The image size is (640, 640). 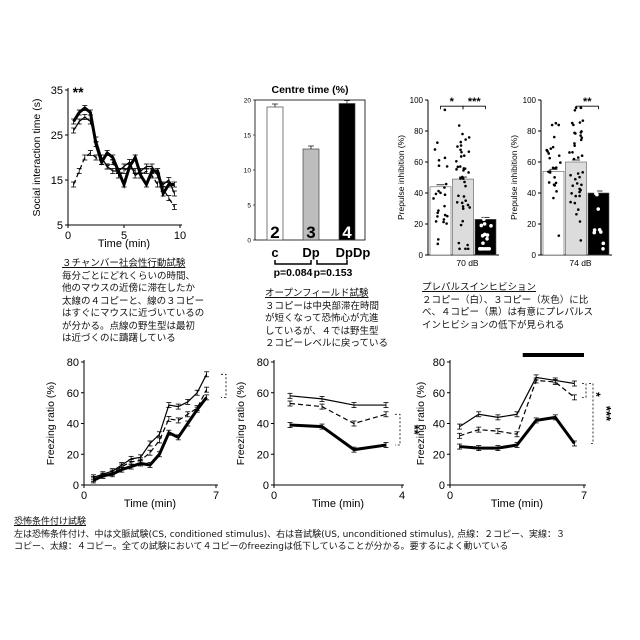 I want to click on openfield-caption-line: が短くなって恐怖心が亢進, so click(x=345, y=319).